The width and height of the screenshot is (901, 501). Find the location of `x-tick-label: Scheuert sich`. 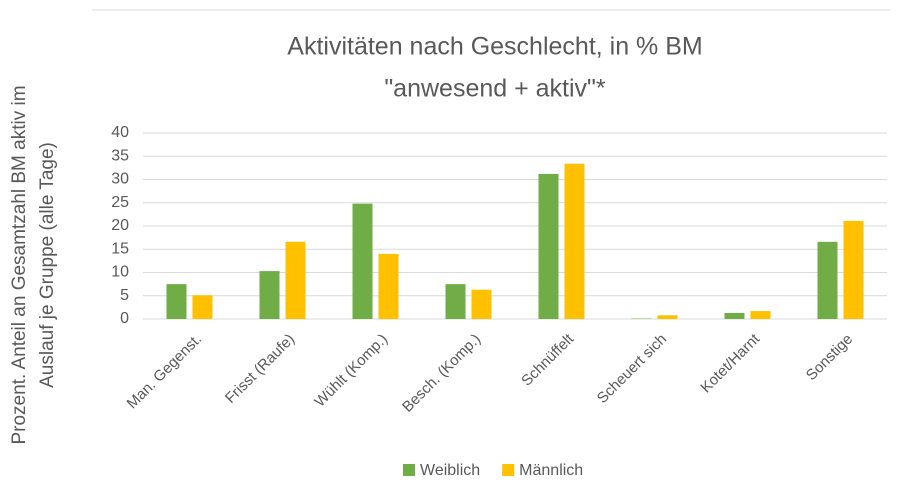

x-tick-label: Scheuert sich is located at coordinates (632, 369).